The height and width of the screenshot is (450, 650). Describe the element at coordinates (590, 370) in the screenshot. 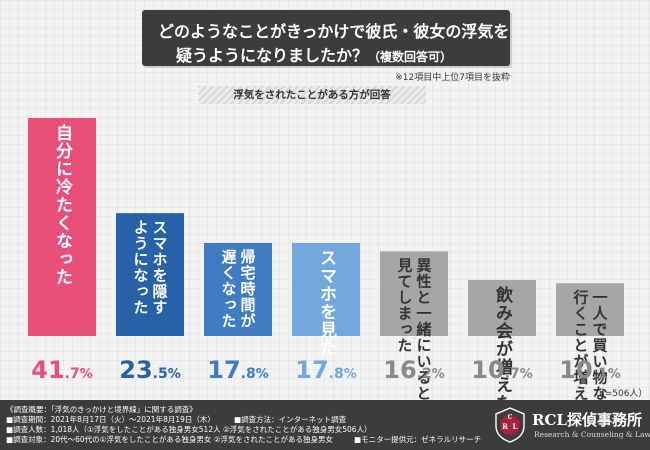

I see `bar-value-label: 10.1%` at that location.